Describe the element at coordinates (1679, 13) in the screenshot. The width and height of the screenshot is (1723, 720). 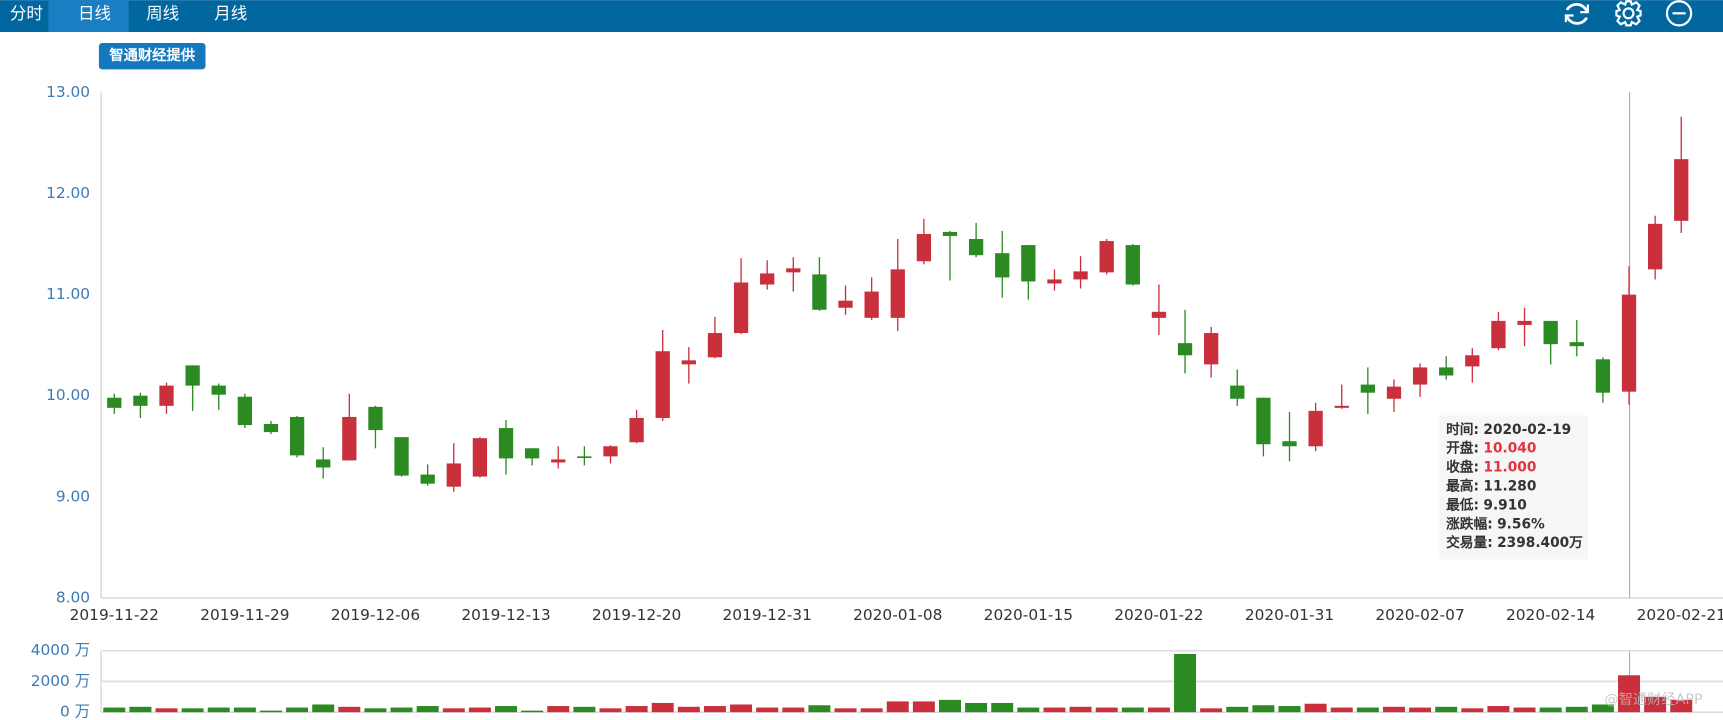
I see `minimize-icon` at that location.